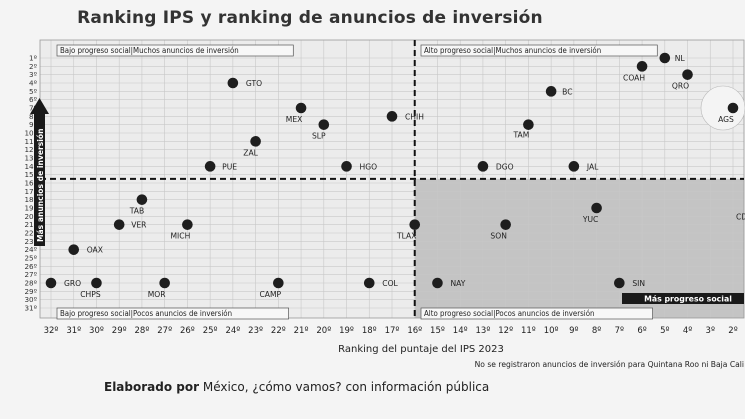 This screenshot has height=419, width=745. I want to click on x-tick-label: 32º, so click(51, 331).